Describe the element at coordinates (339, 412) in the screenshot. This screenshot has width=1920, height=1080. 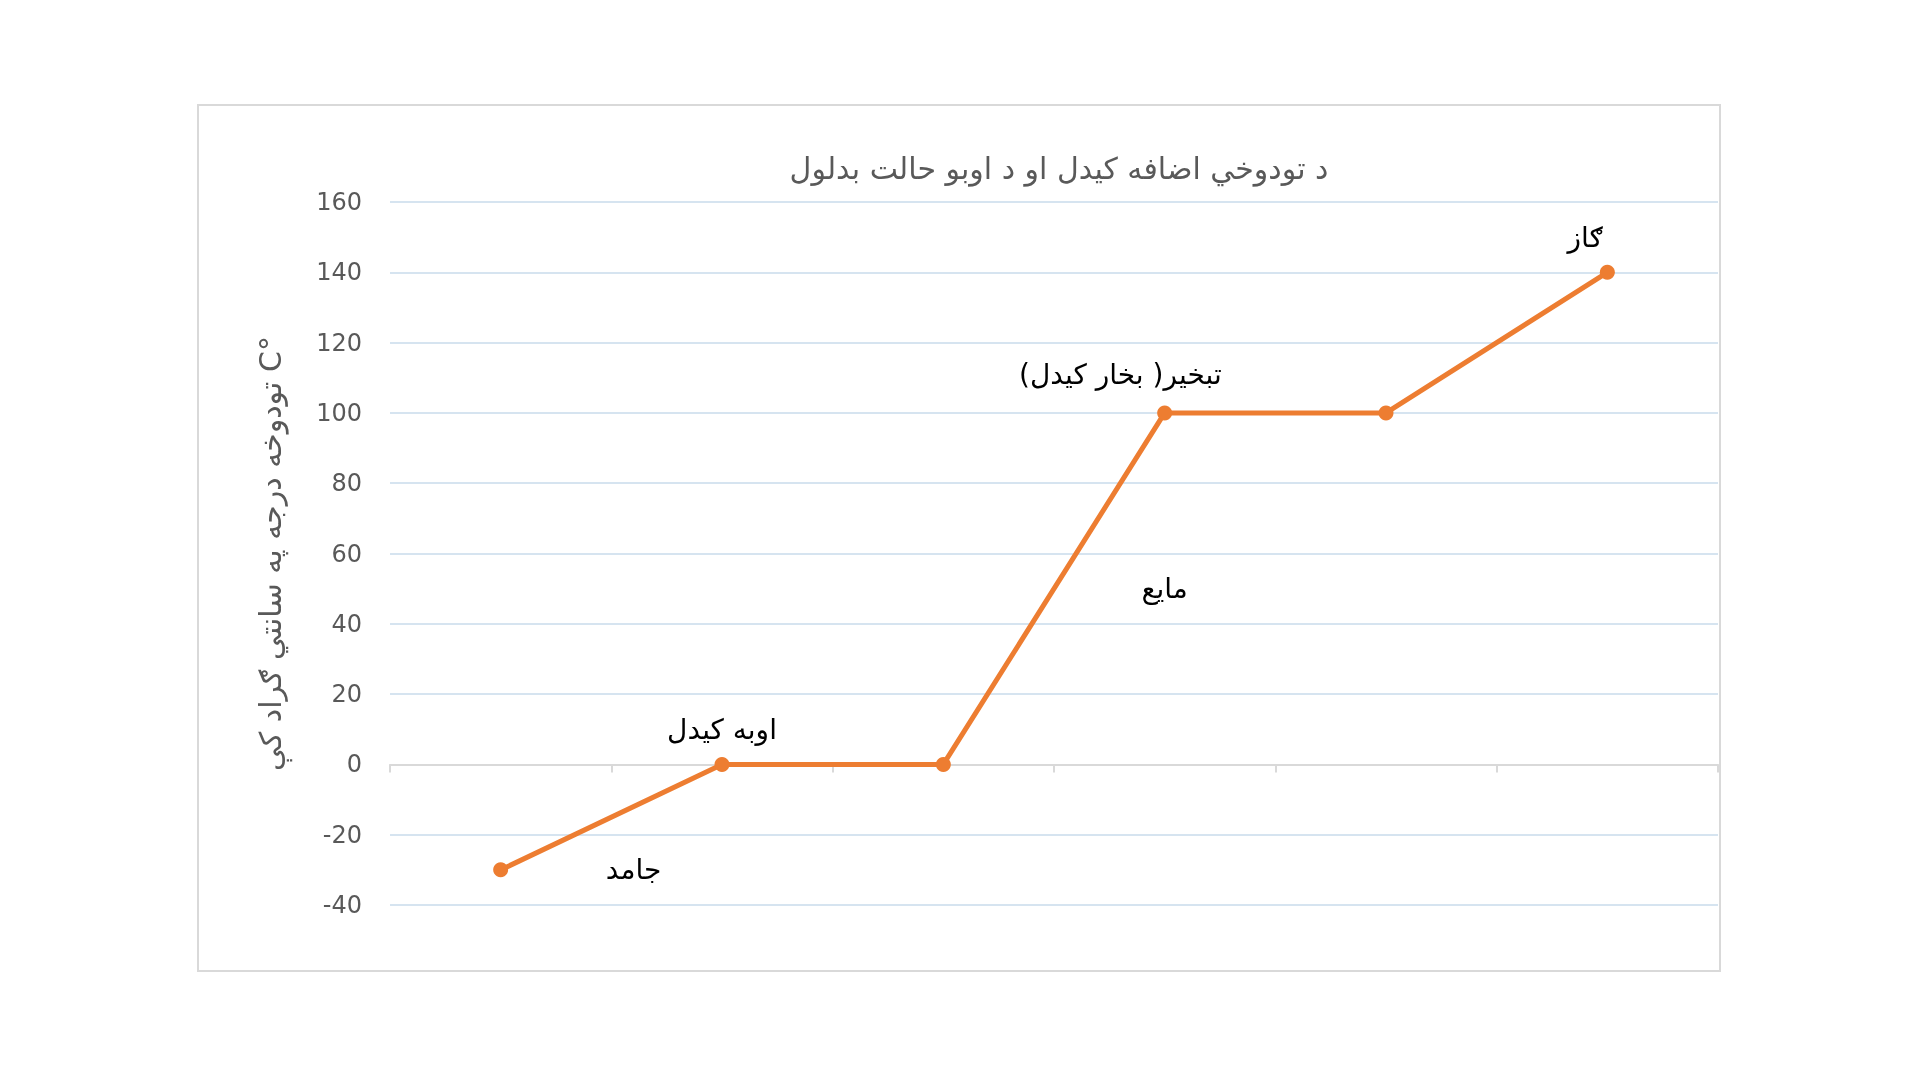
I see `y-tick-label: 100` at that location.